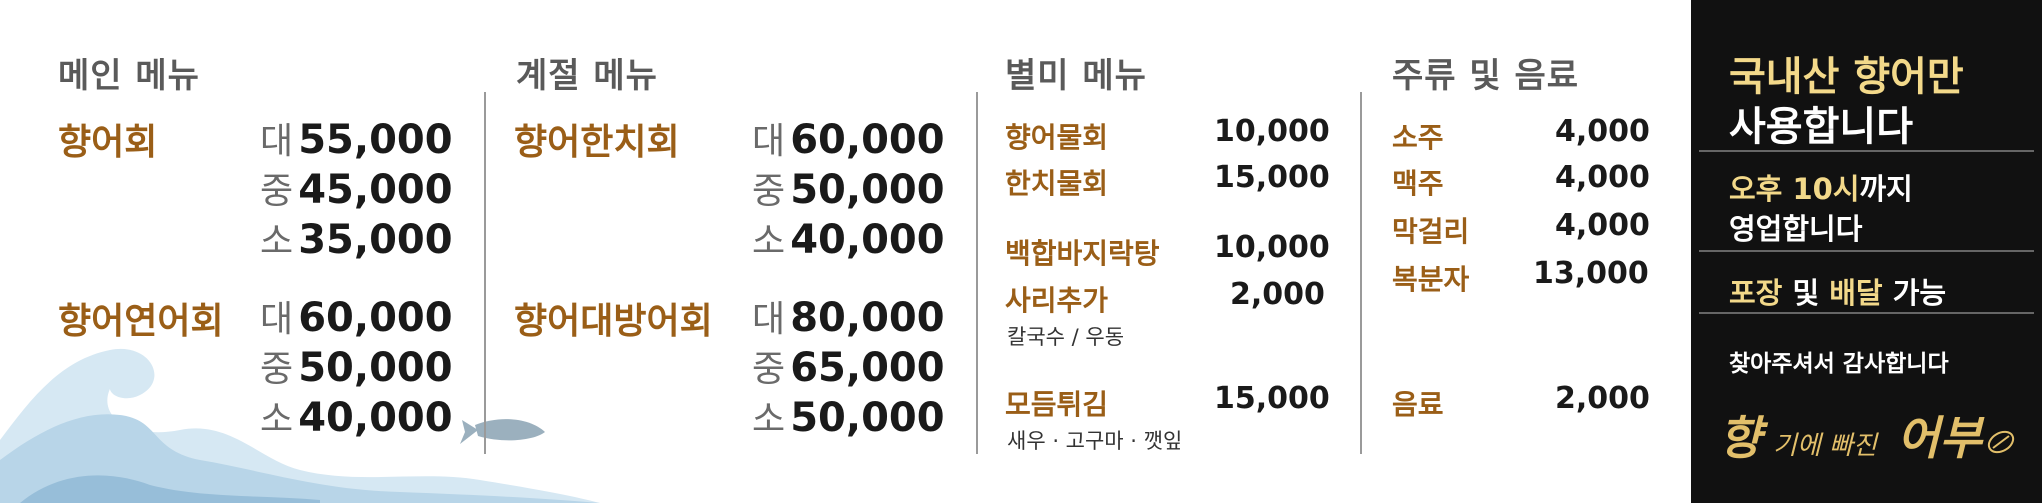  I want to click on takeout-line: 포장 및 배달 가능, so click(1837, 291).